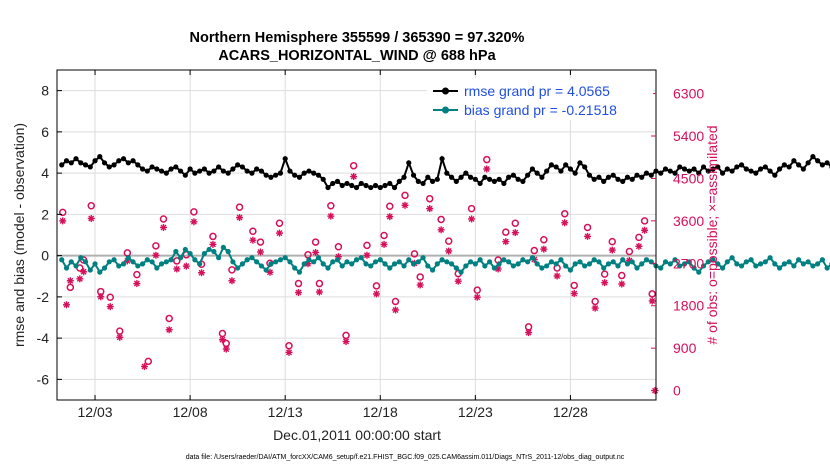 Image resolution: width=830 pixels, height=475 pixels. What do you see at coordinates (712, 234) in the screenshot?
I see `y-axis-label-right: # of obs: o=possible; ×=assimilated` at bounding box center [712, 234].